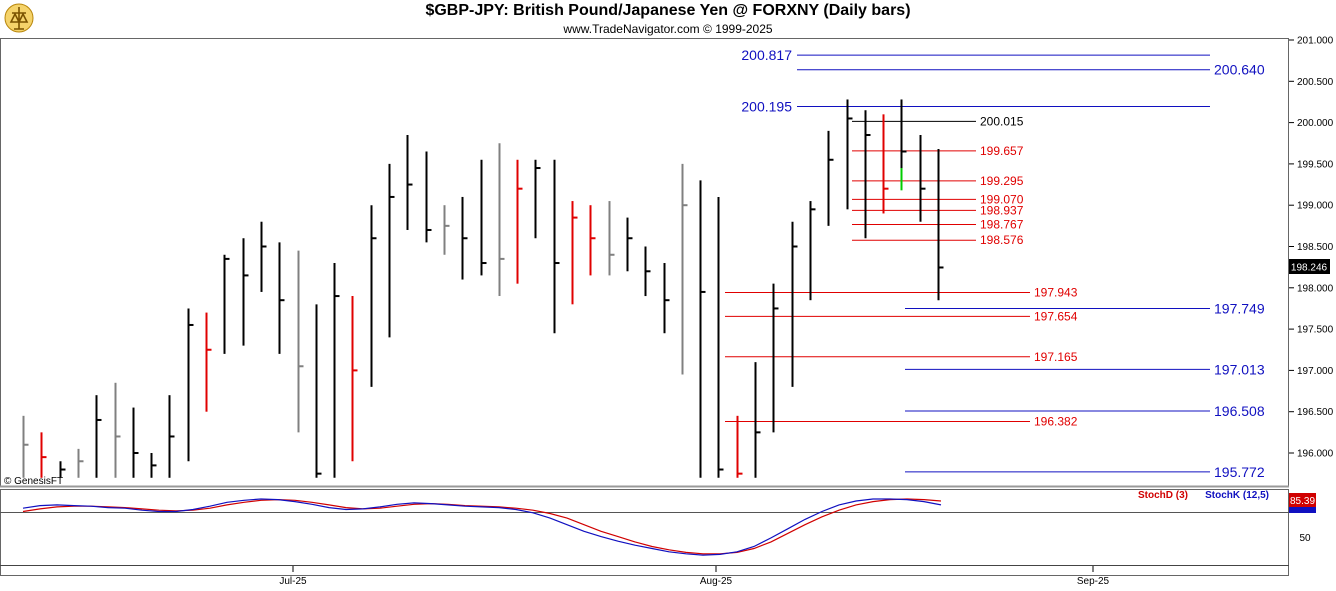 This screenshot has width=1336, height=591. Describe the element at coordinates (1315, 330) in the screenshot. I see `price-tick-label: 197.500` at that location.